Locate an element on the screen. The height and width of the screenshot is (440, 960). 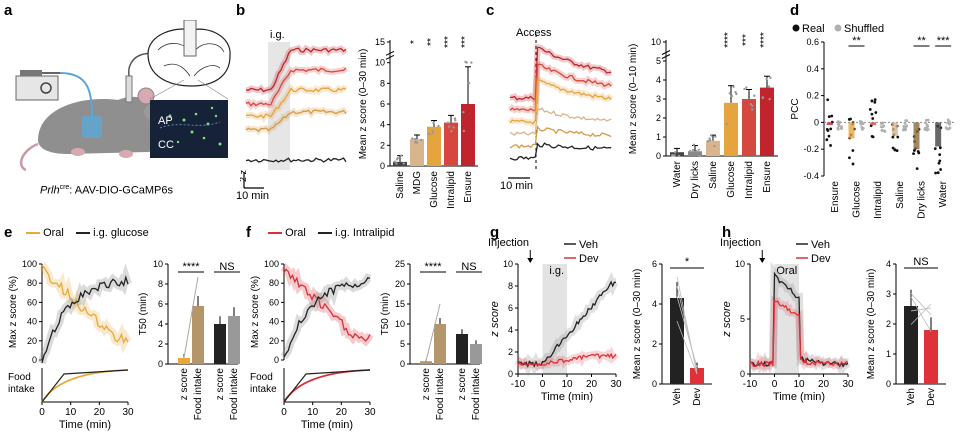
category-label: Intralipid is located at coordinates (451, 190).